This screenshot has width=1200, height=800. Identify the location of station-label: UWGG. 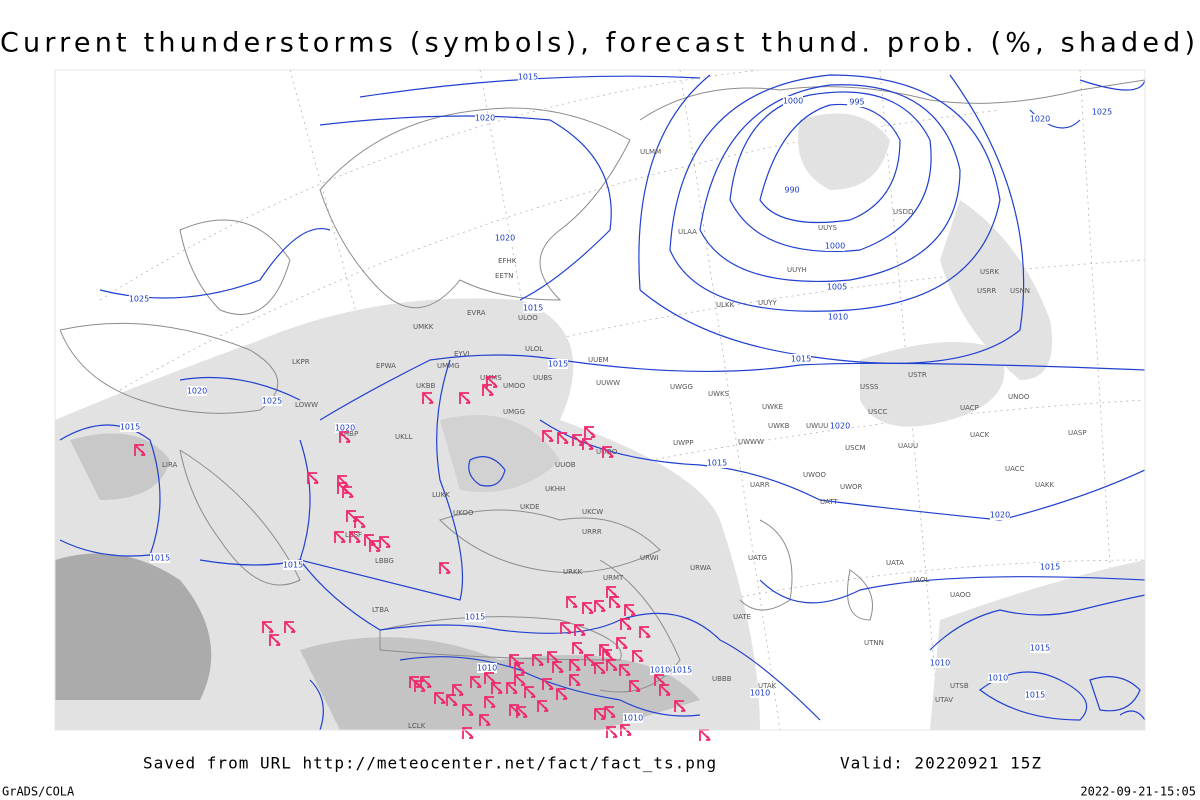
(681, 387).